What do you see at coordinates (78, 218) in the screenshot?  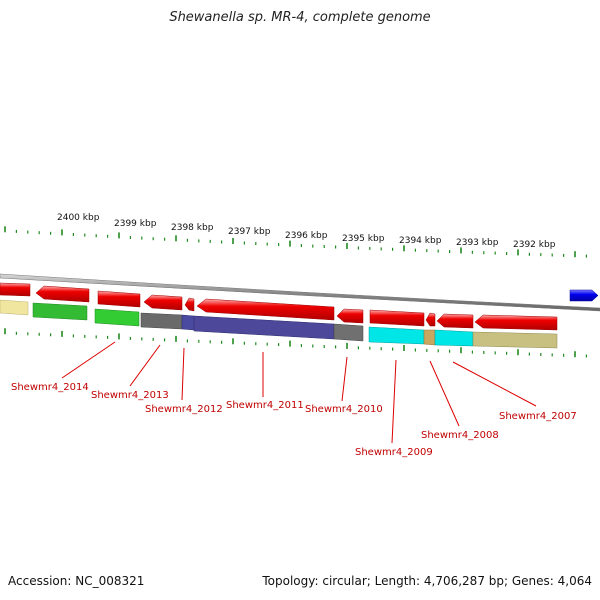 I see `ruler-label: 2400 kbp` at bounding box center [78, 218].